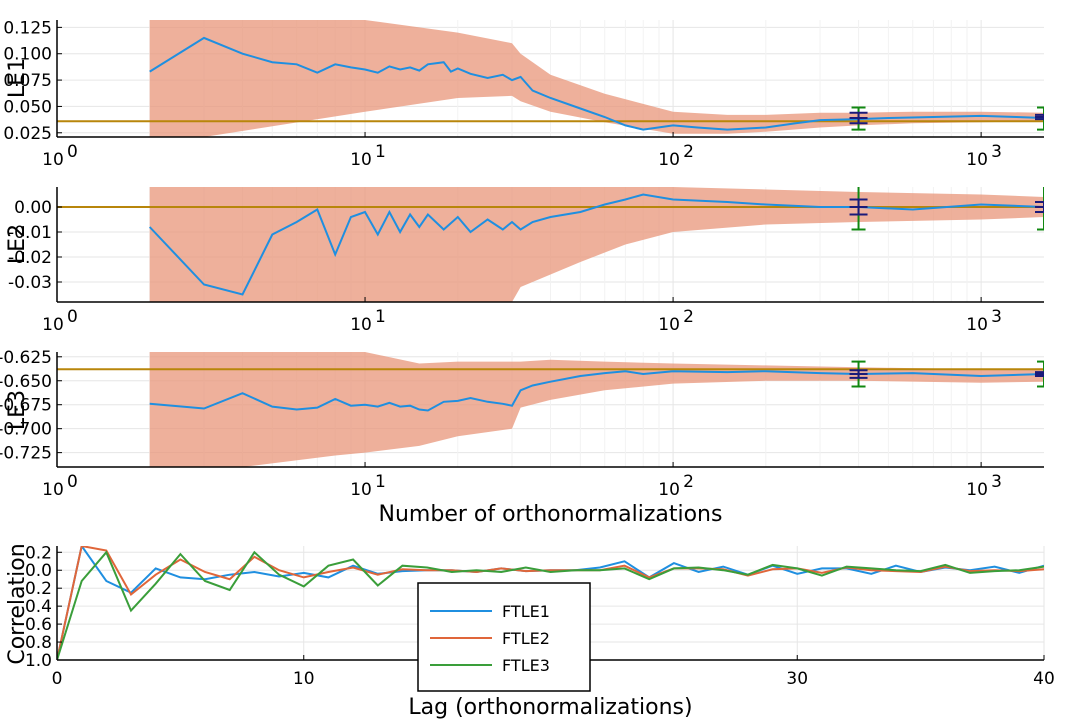  What do you see at coordinates (1044, 679) in the screenshot?
I see `x-tick-label: 40` at bounding box center [1044, 679].